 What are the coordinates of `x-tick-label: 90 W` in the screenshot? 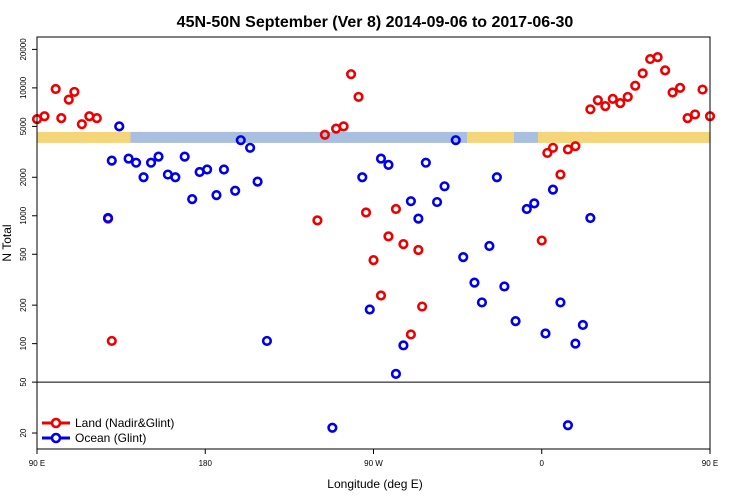 It's located at (373, 463).